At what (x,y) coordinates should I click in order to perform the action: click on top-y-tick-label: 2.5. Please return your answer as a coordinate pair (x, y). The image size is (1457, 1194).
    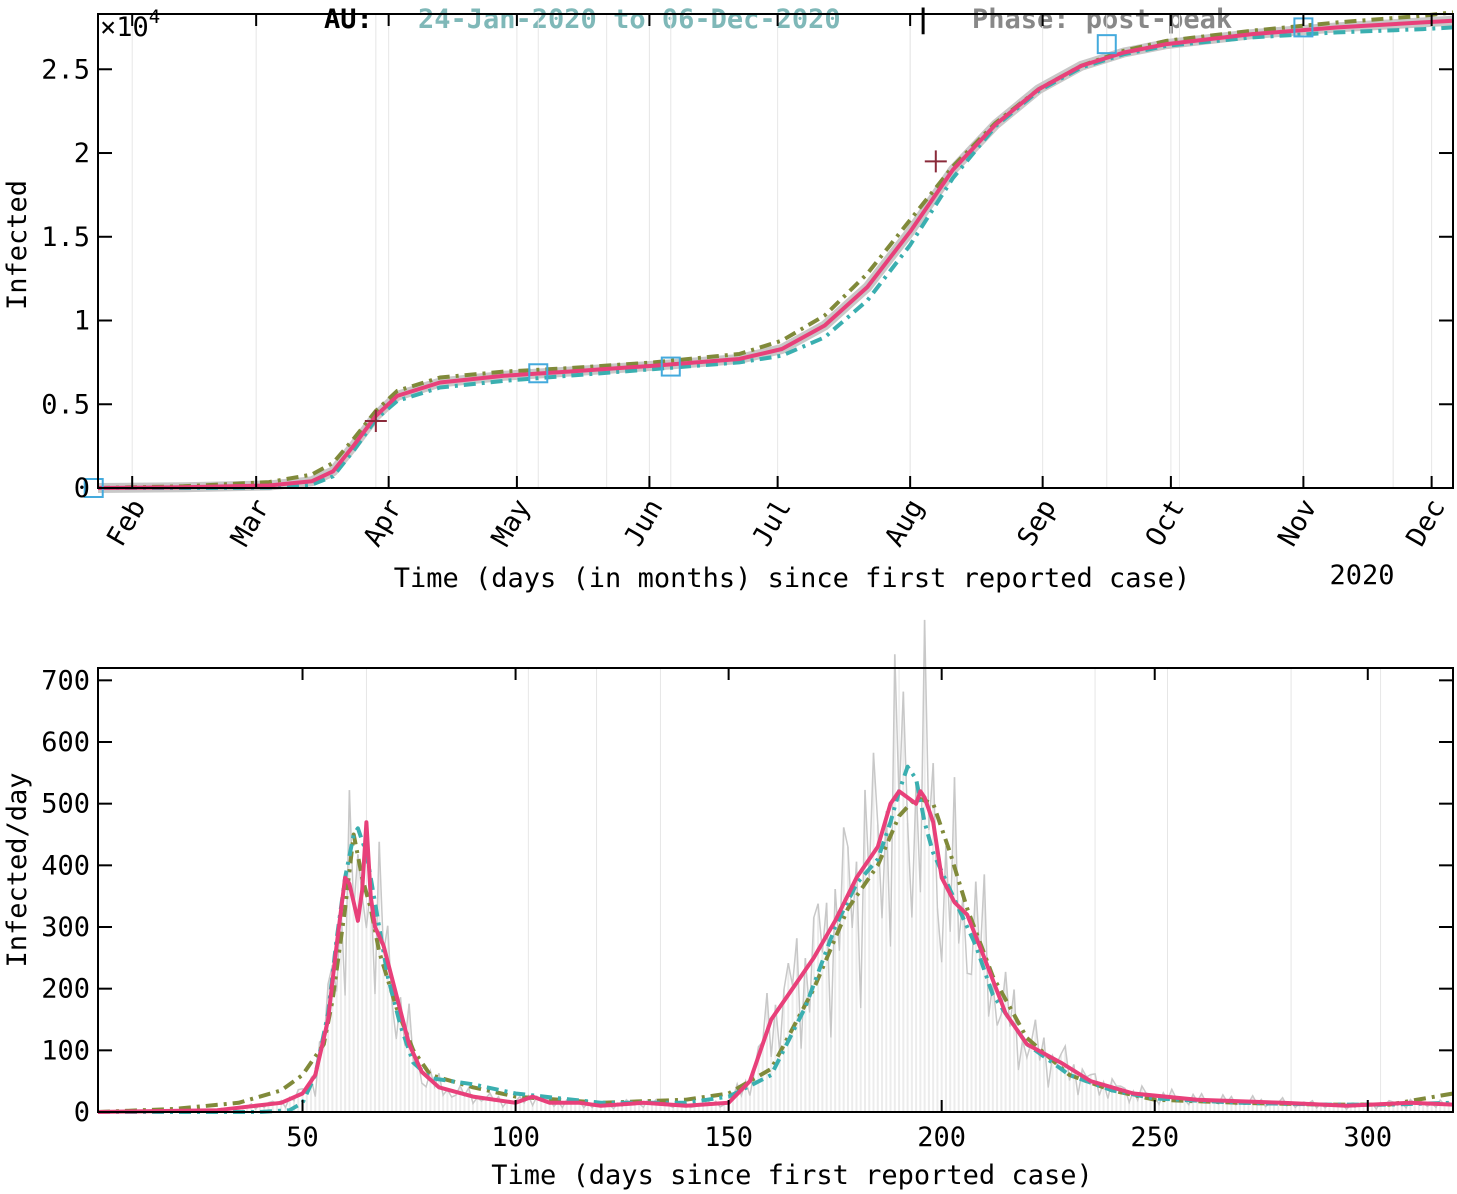
    Looking at the image, I should click on (65, 69).